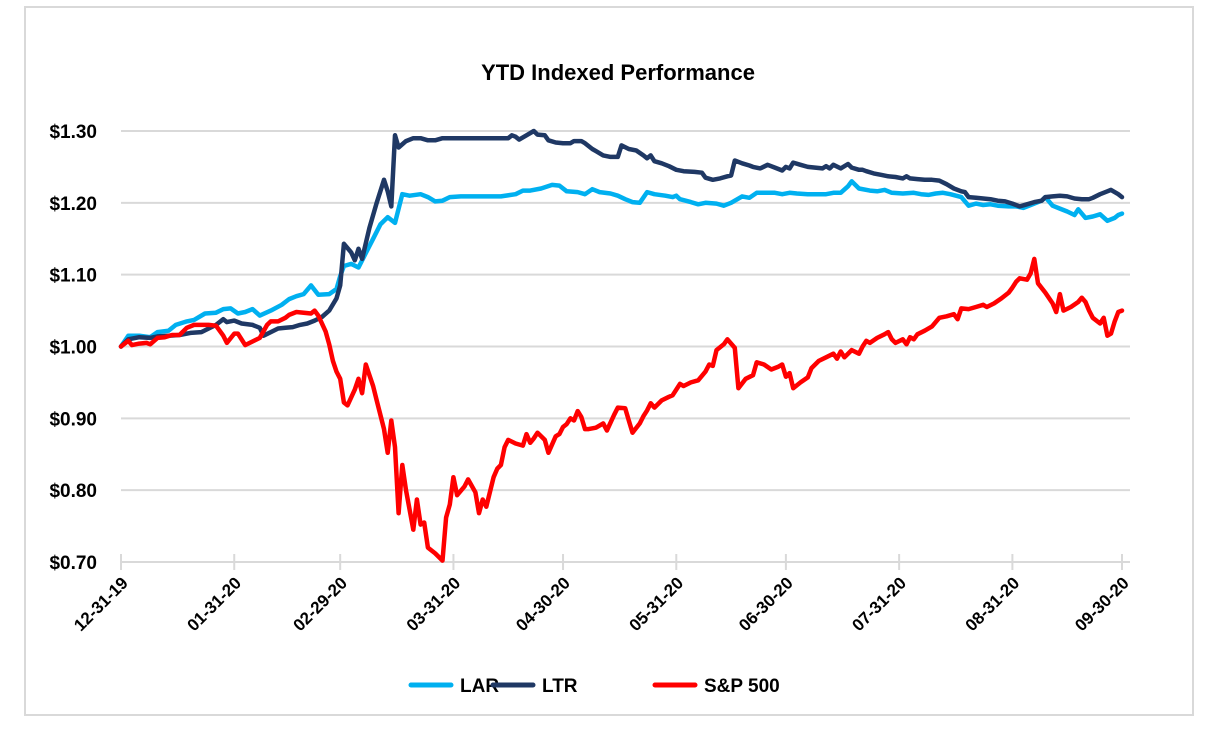  Describe the element at coordinates (560, 686) in the screenshot. I see `legend-label: LTR` at that location.